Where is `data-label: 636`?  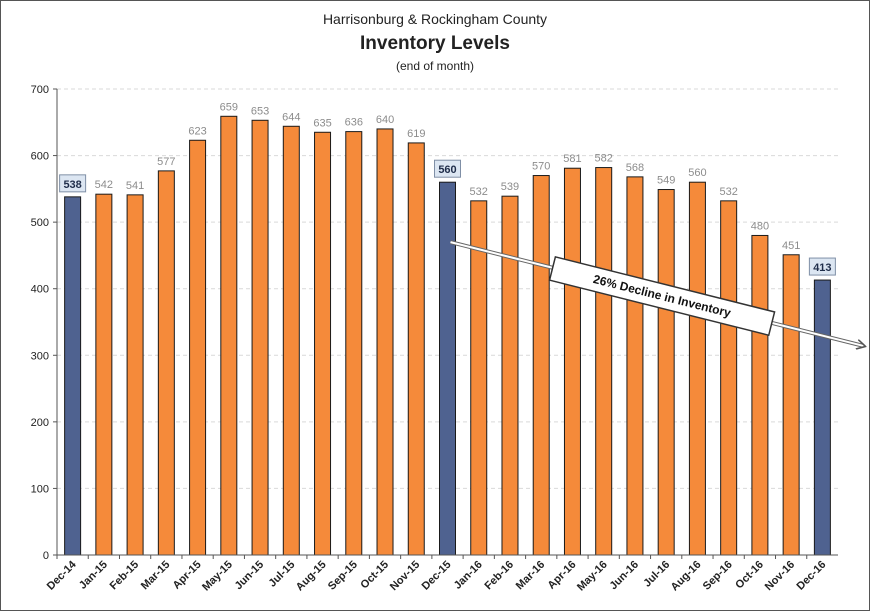 data-label: 636 is located at coordinates (354, 123).